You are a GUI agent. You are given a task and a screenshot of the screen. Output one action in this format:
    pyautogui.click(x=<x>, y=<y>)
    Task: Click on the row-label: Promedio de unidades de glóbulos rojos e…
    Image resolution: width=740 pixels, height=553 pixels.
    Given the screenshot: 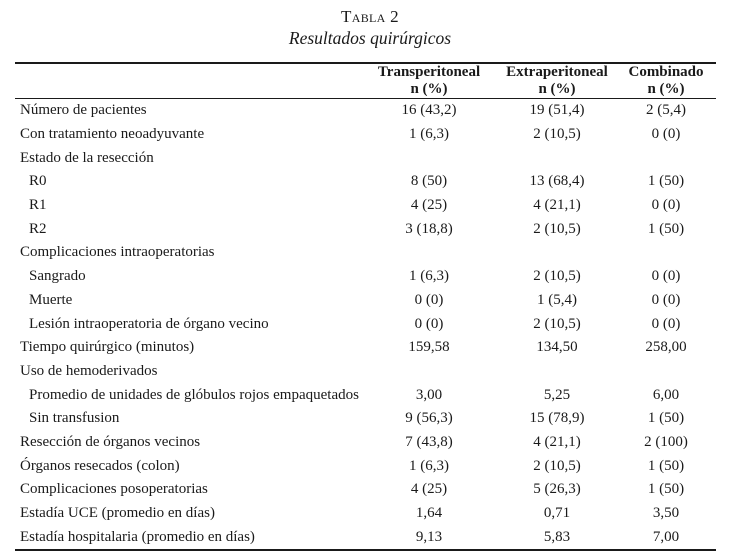 What is the action you would take?
    pyautogui.click(x=194, y=394)
    